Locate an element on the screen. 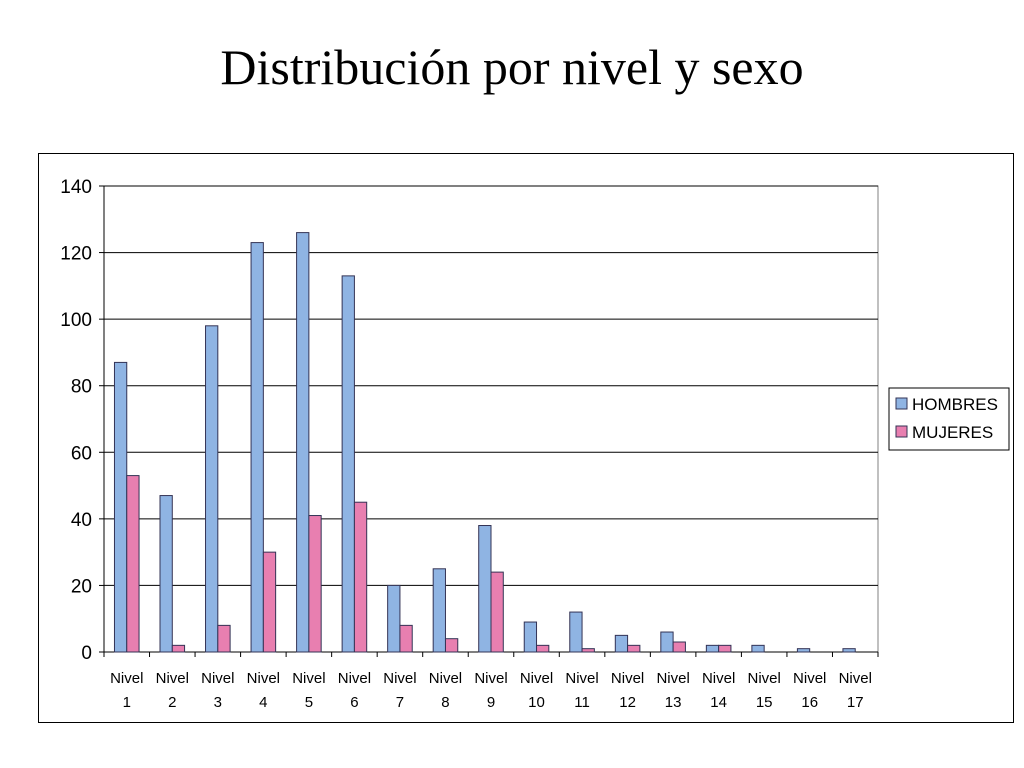 The height and width of the screenshot is (768, 1024). x-category-label-line2: 14 is located at coordinates (718, 702).